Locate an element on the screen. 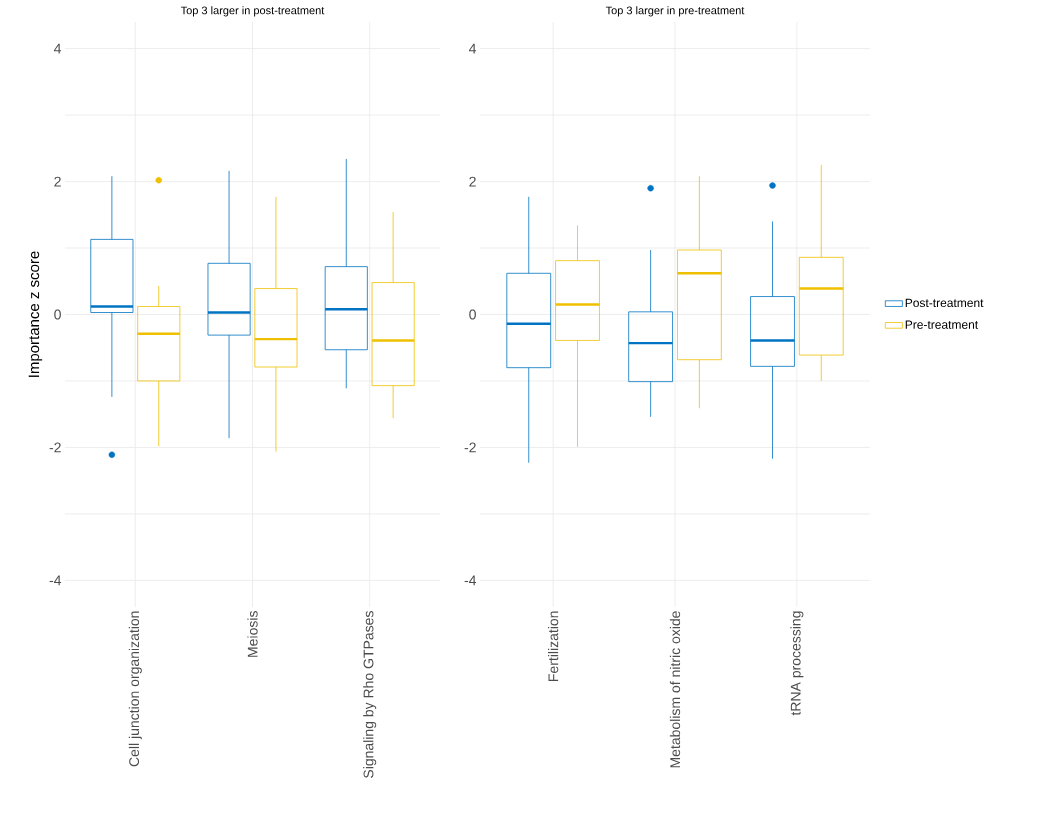 This screenshot has height=817, width=1039. x-tick-label: tRNA processing is located at coordinates (797, 663).